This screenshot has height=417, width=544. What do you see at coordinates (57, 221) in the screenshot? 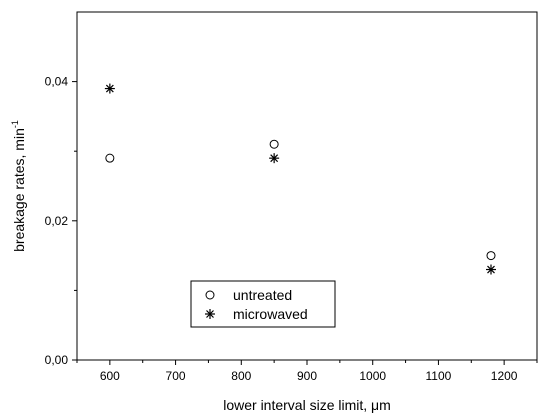
I see `y-tick-label: 0,02` at bounding box center [57, 221].